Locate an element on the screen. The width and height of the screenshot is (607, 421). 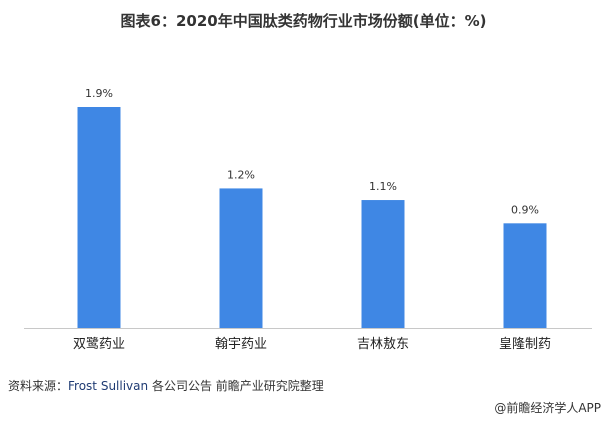
data-label: 1.9% is located at coordinates (99, 93).